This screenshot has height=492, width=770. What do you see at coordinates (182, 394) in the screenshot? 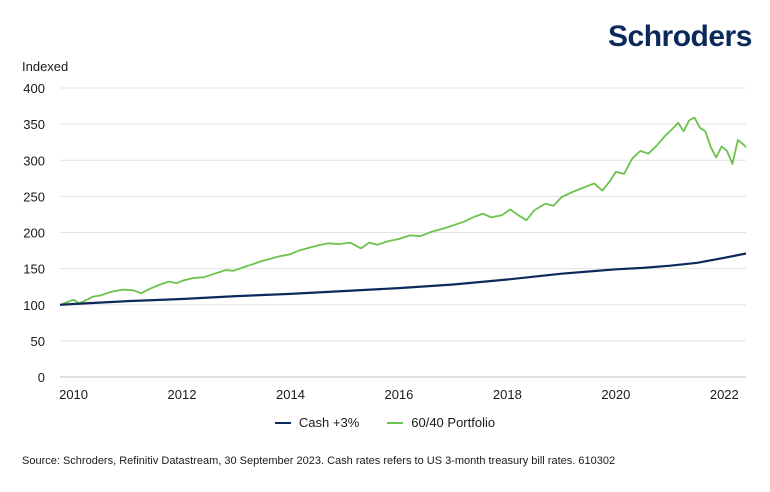
I see `x-tick-label: 2012` at bounding box center [182, 394].